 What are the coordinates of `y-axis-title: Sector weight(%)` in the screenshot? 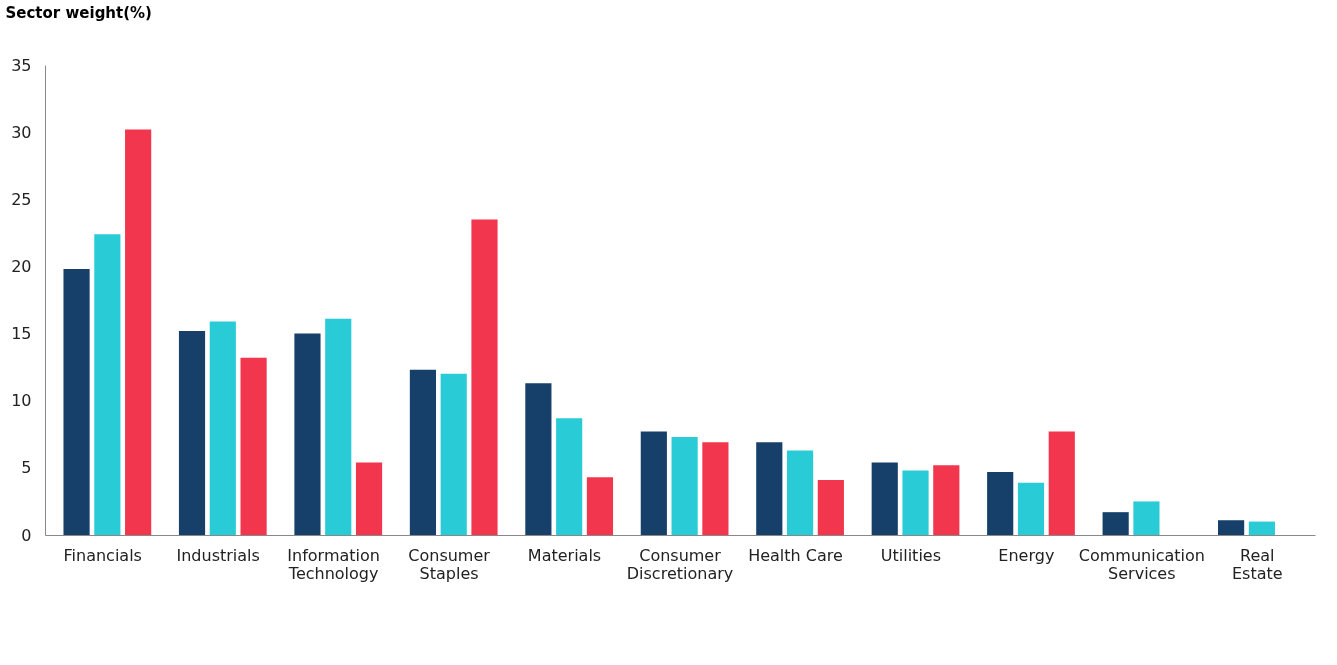 It's located at (78, 12).